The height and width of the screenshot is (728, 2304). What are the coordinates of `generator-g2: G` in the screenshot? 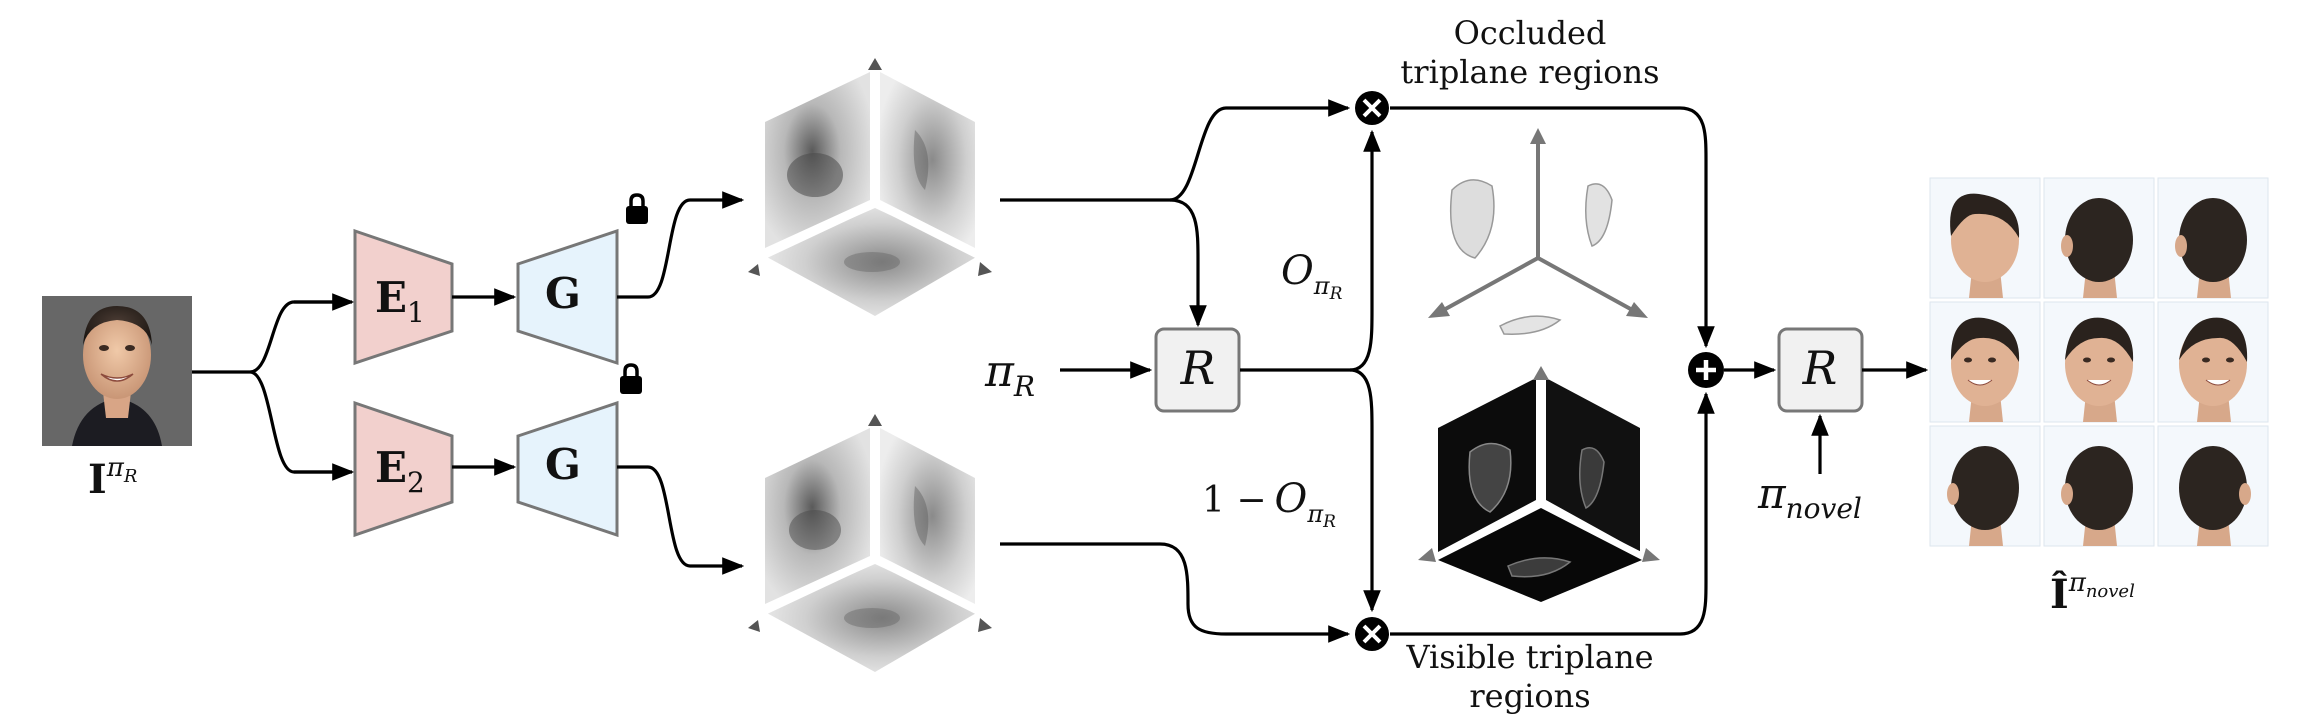 It's located at (567, 469).